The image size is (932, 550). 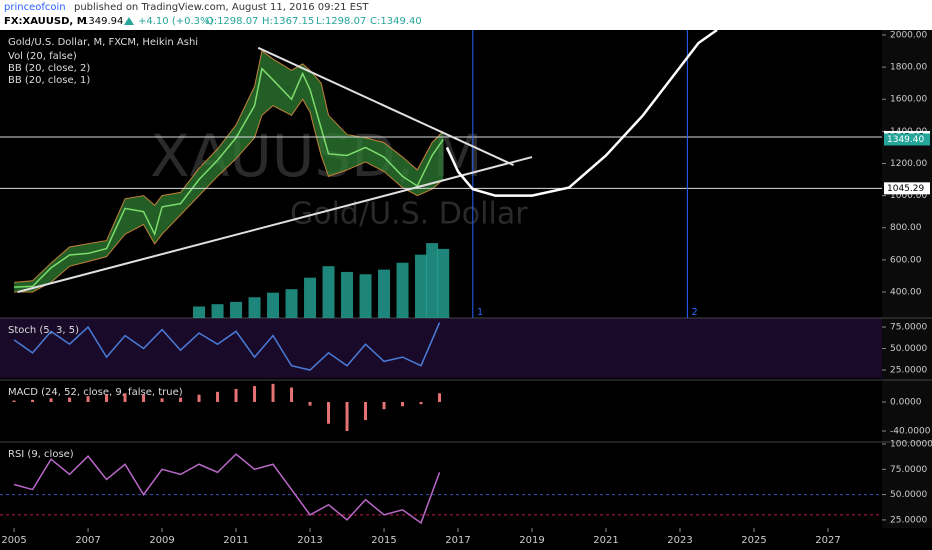 What do you see at coordinates (908, 196) in the screenshot?
I see `y-tick-label: 1000.00` at bounding box center [908, 196].